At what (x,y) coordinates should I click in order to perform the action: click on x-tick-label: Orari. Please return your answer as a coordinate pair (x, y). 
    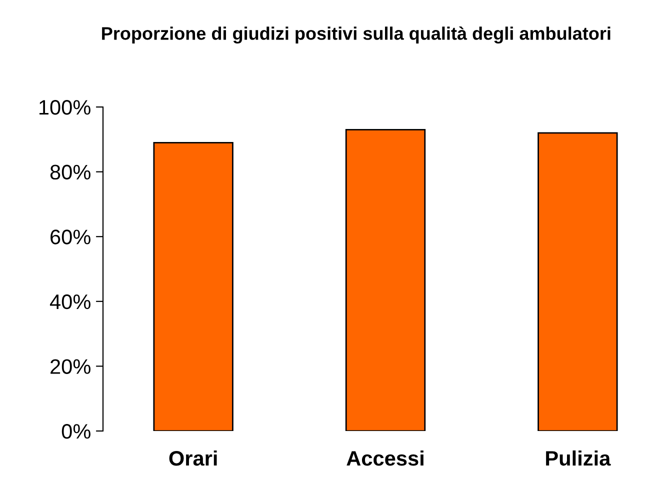
    Looking at the image, I should click on (193, 458).